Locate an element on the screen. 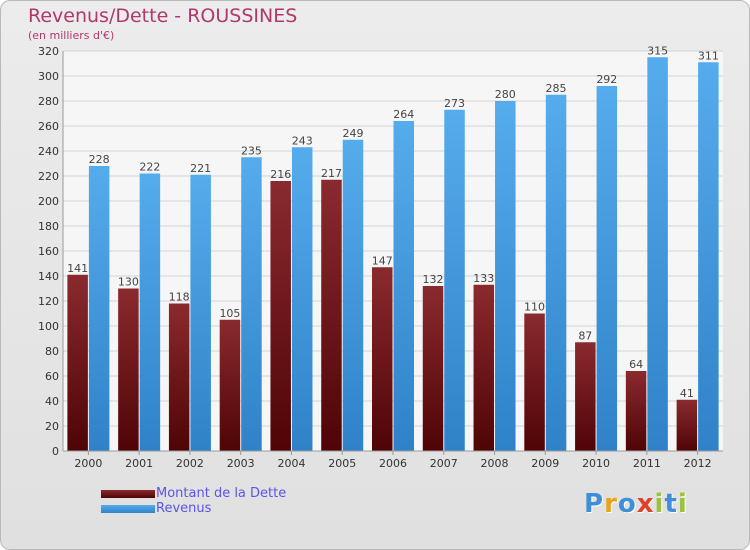 Image resolution: width=750 pixels, height=550 pixels. x-tick-label: 2007 is located at coordinates (444, 463).